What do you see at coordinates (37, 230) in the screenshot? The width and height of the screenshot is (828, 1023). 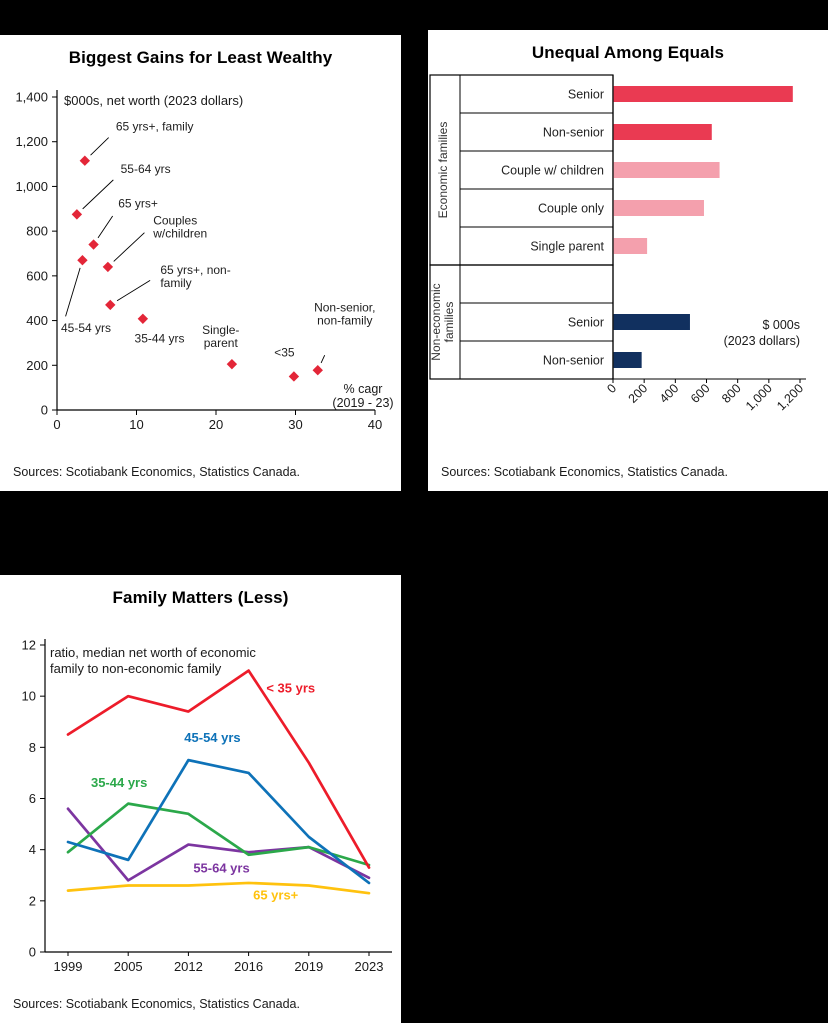 I see `y-tick-label: 800` at bounding box center [37, 230].